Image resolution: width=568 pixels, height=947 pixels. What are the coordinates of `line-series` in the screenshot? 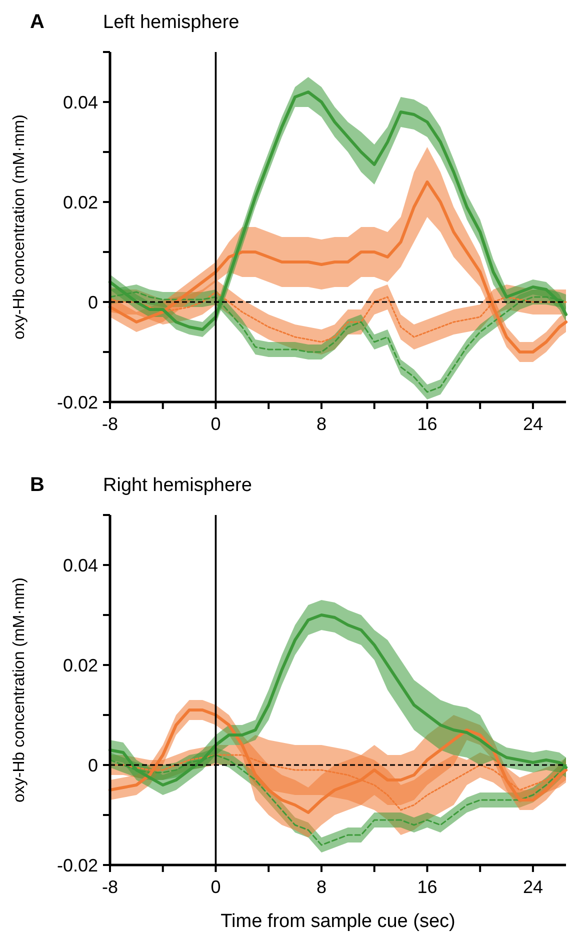 It's located at (338, 267).